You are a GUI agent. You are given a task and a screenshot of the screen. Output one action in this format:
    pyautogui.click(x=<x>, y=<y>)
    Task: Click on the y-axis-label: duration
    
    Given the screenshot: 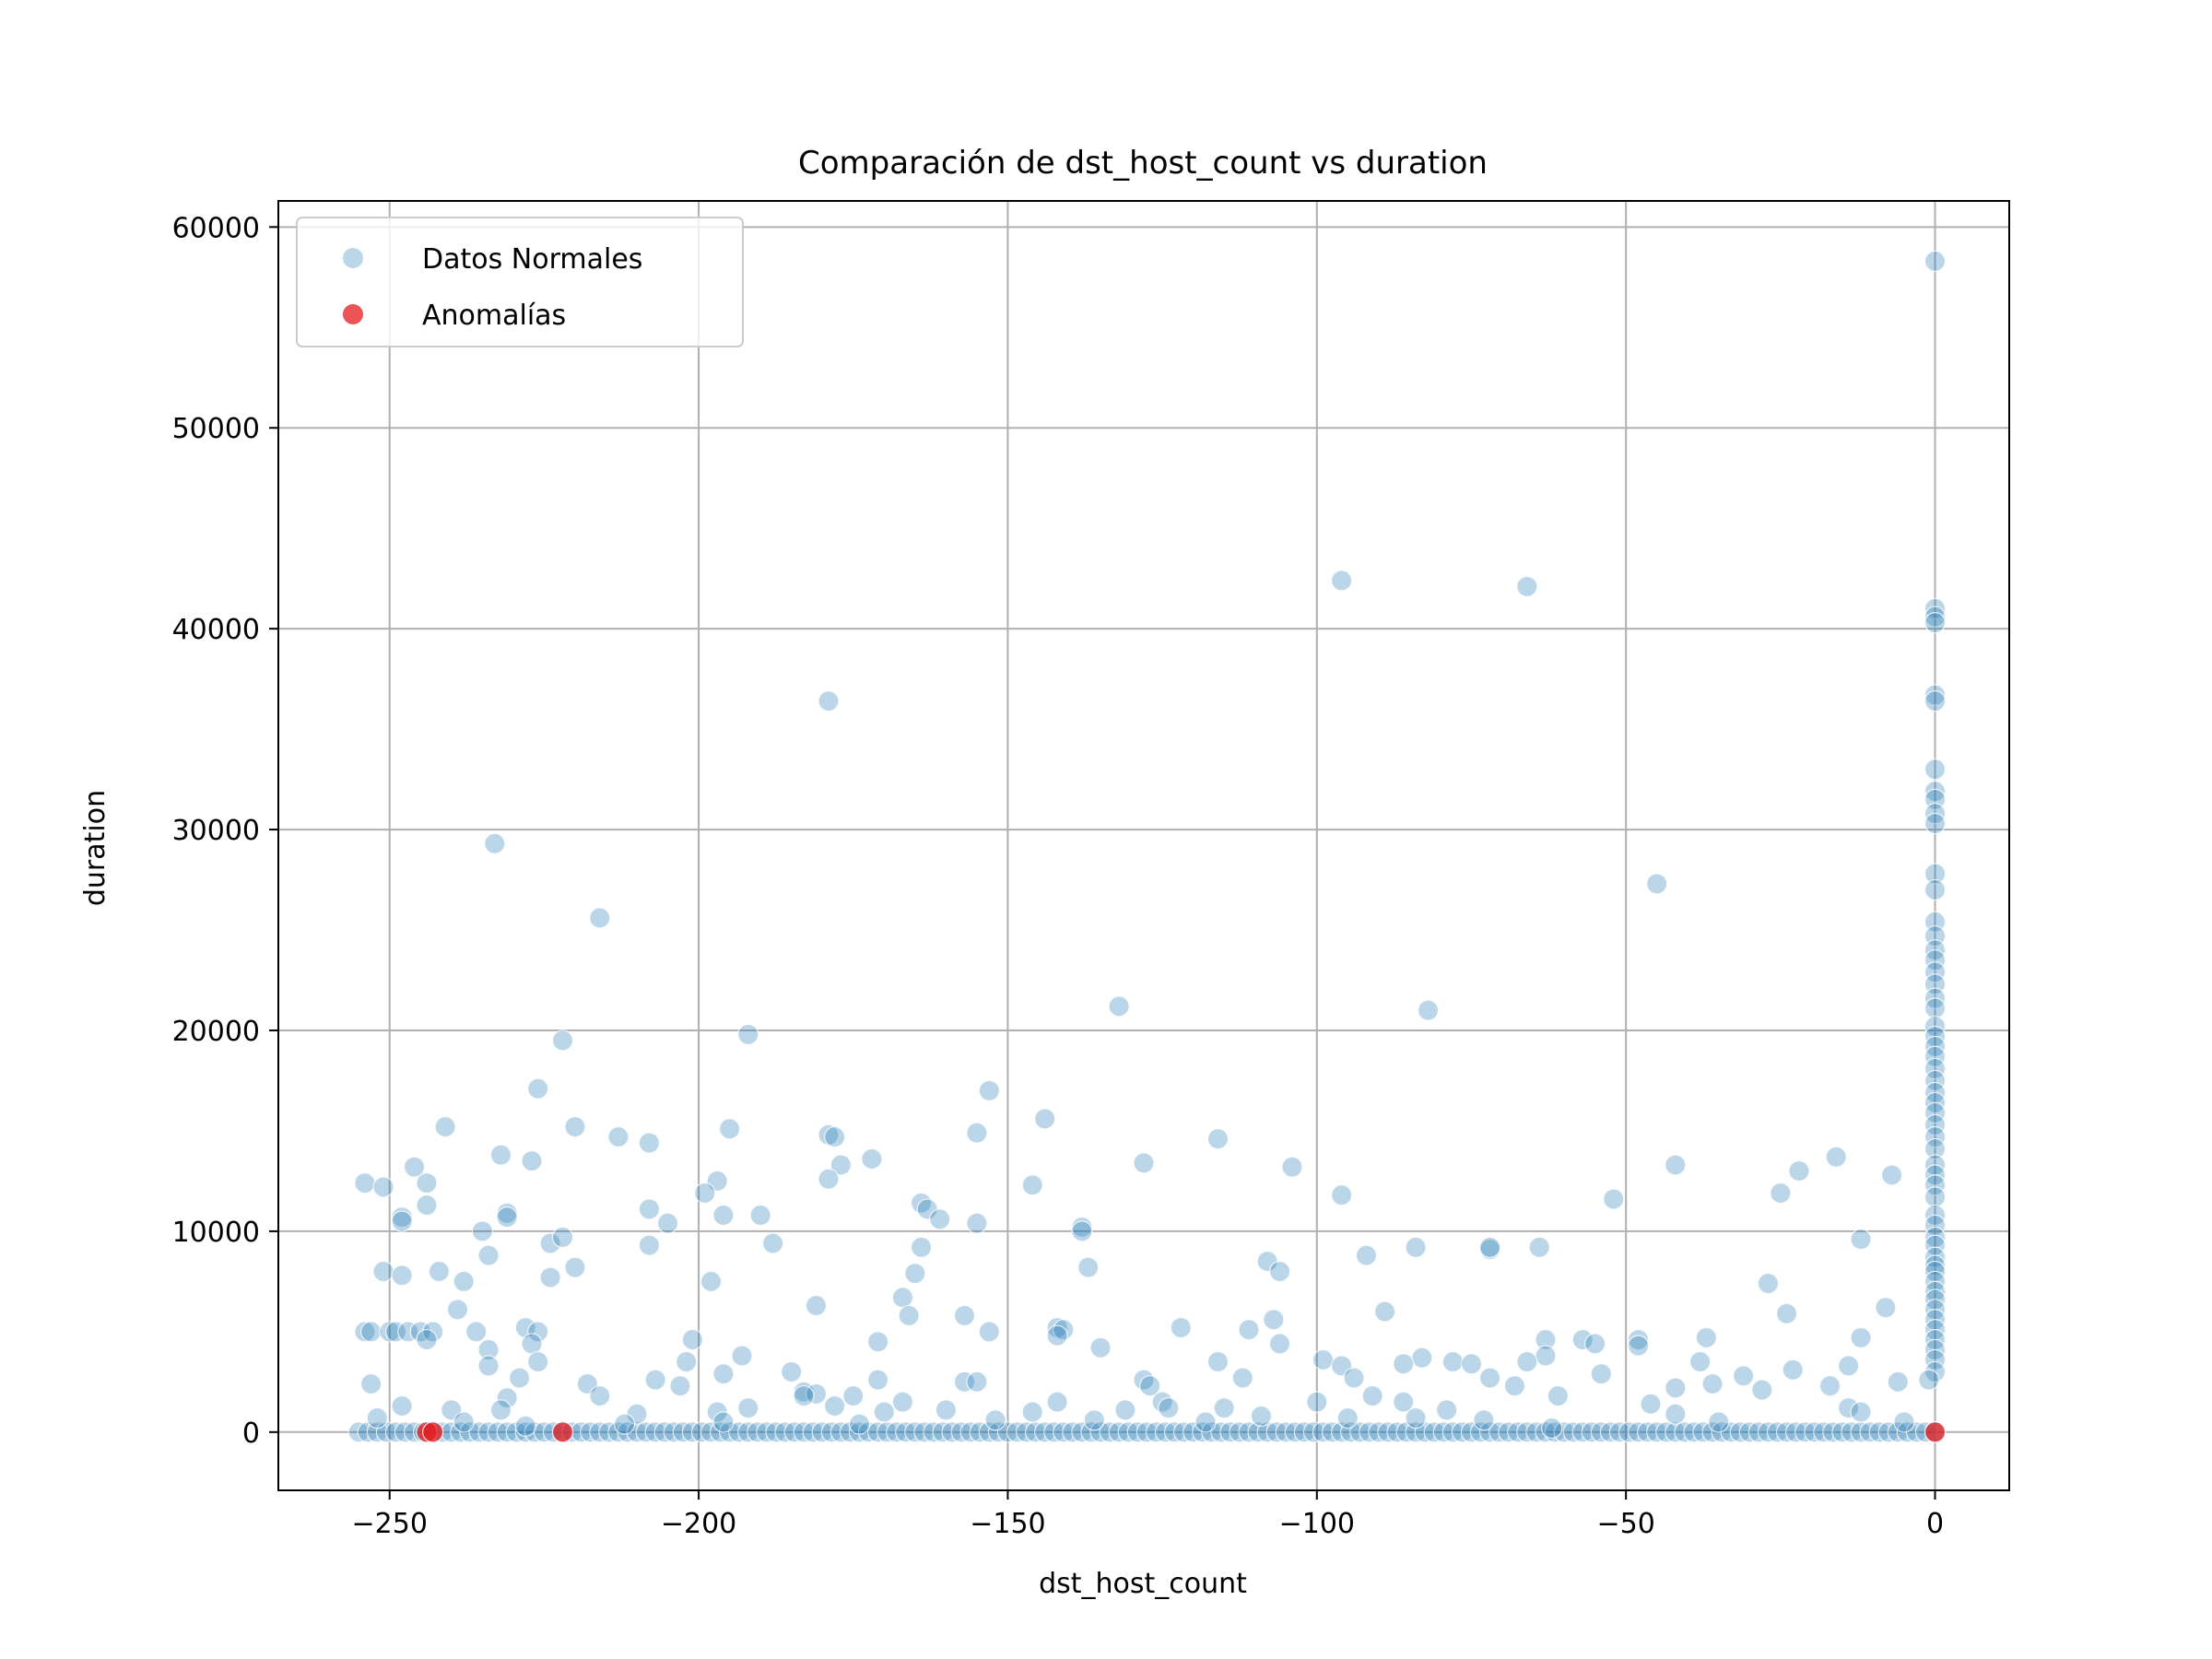 What is the action you would take?
    pyautogui.click(x=95, y=848)
    